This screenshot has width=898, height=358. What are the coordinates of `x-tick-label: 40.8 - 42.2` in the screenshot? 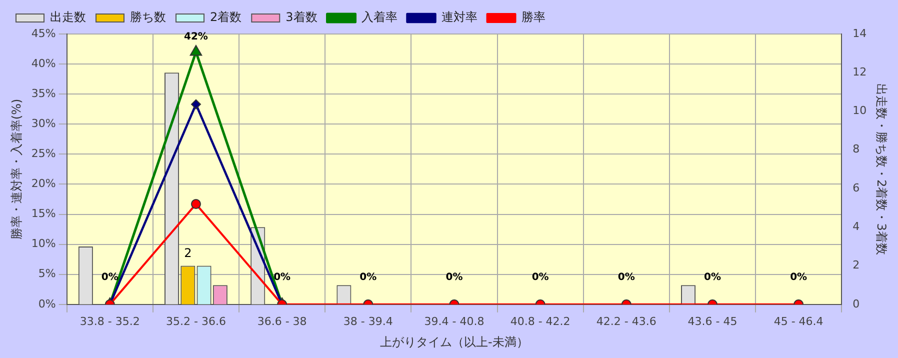 It's located at (540, 321).